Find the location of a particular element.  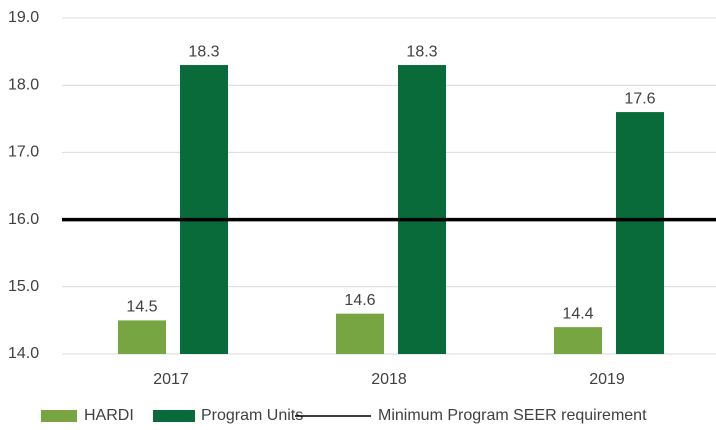

x-tick-label: 2017 is located at coordinates (171, 379).